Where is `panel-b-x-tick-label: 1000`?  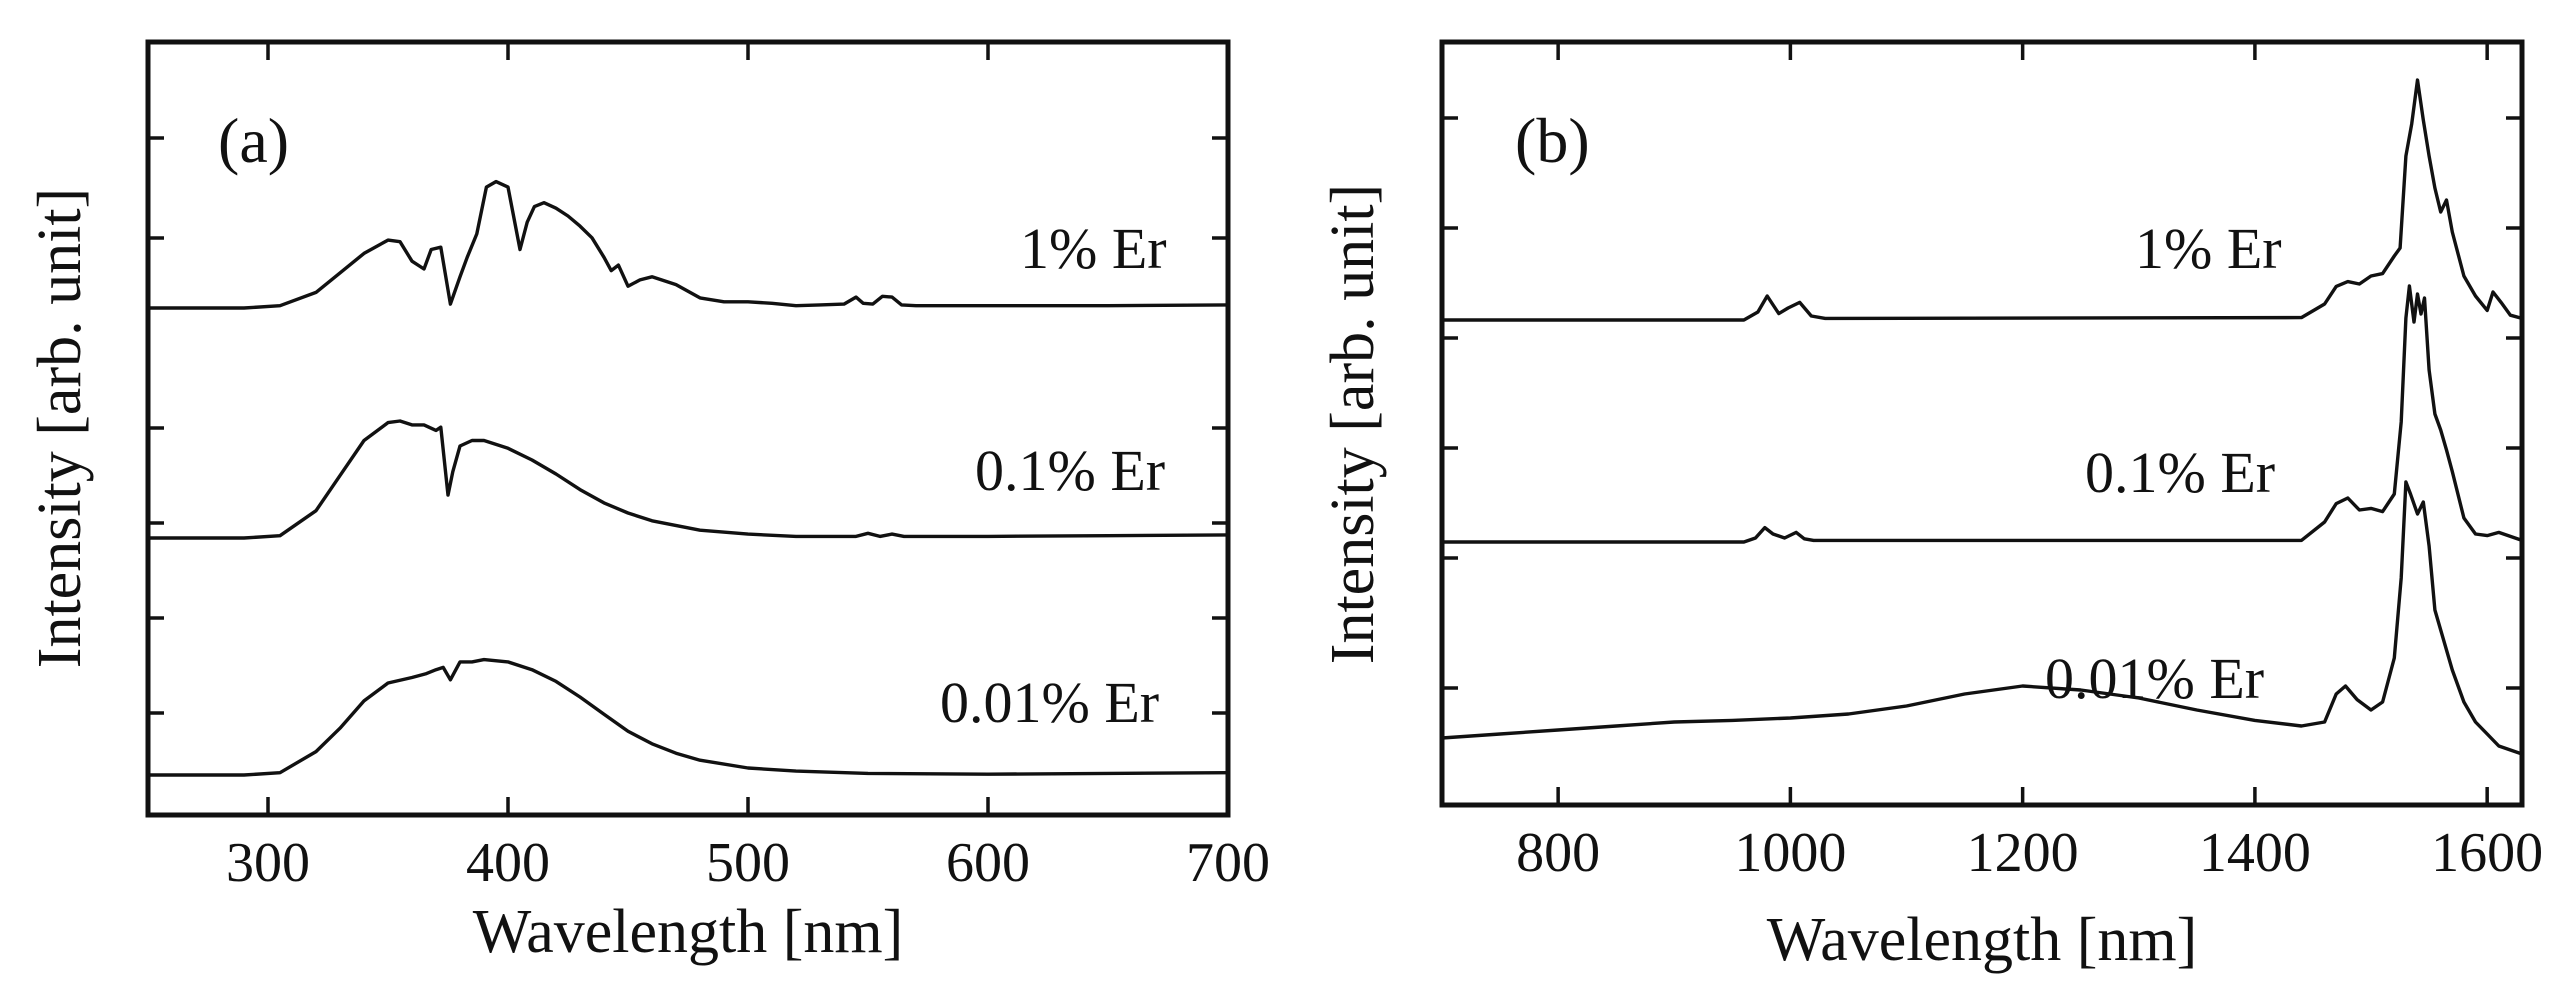 panel-b-x-tick-label: 1000 is located at coordinates (1790, 853).